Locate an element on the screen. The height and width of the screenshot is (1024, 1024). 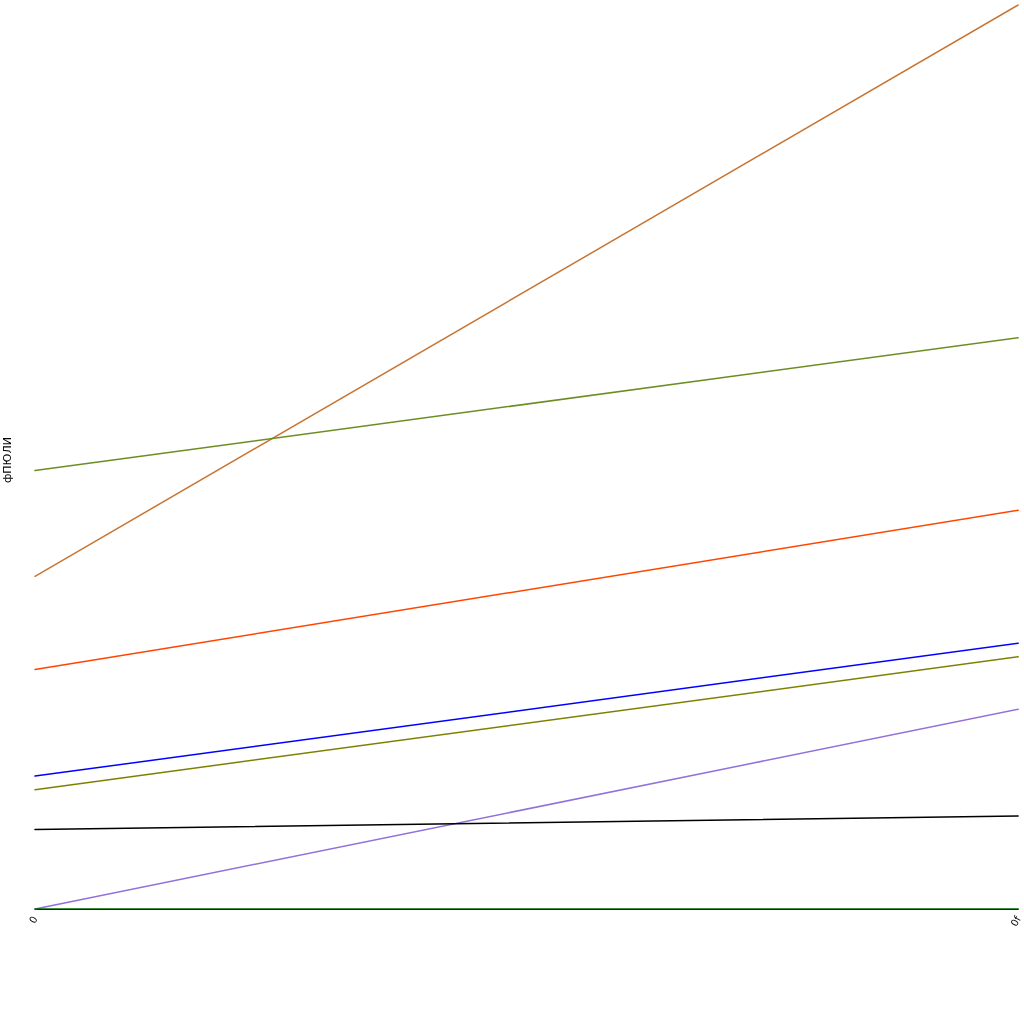
y-axis-title: фПЮЛИ is located at coordinates (7, 460).